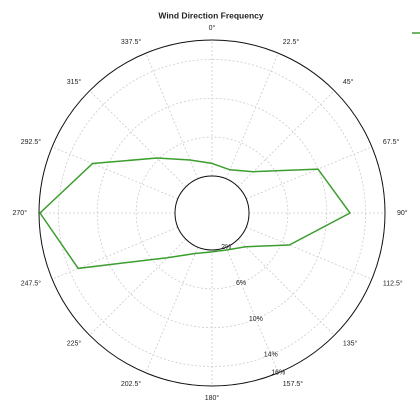  What do you see at coordinates (348, 82) in the screenshot?
I see `angle-tick-label: 45°` at bounding box center [348, 82].